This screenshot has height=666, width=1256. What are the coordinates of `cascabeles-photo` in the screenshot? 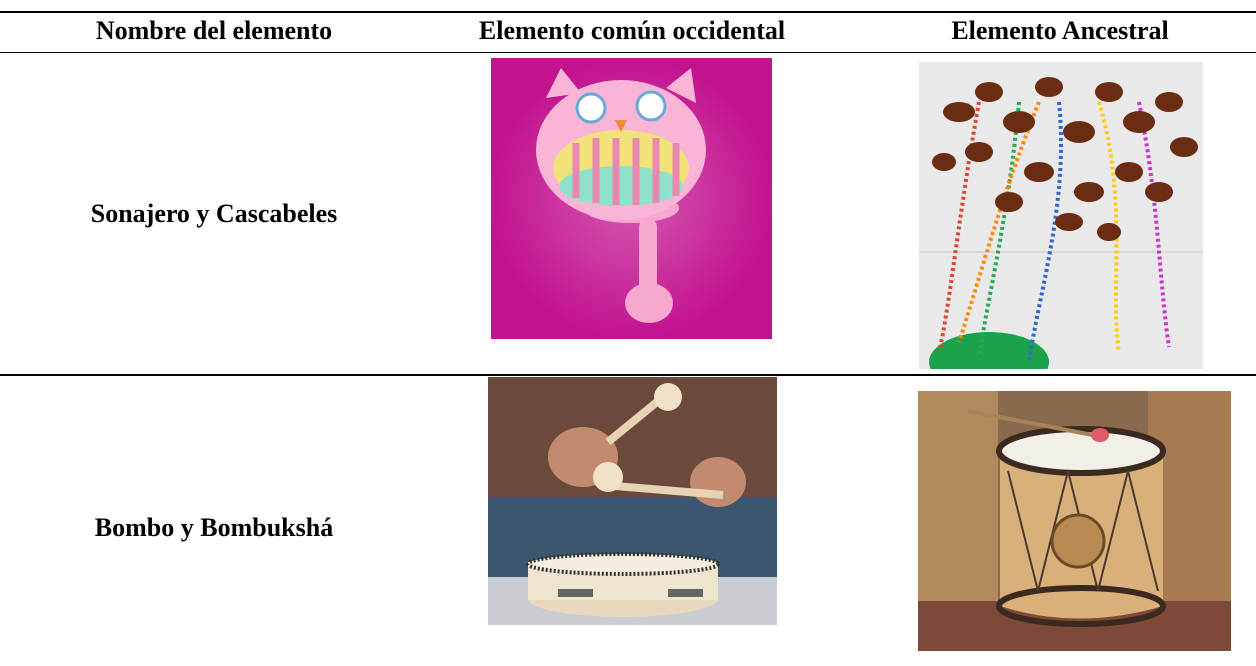 It's located at (1061, 215).